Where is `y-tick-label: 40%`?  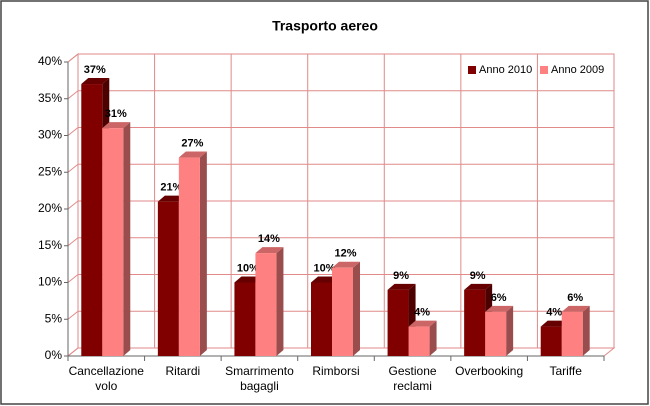 y-tick-label: 40% is located at coordinates (50, 61).